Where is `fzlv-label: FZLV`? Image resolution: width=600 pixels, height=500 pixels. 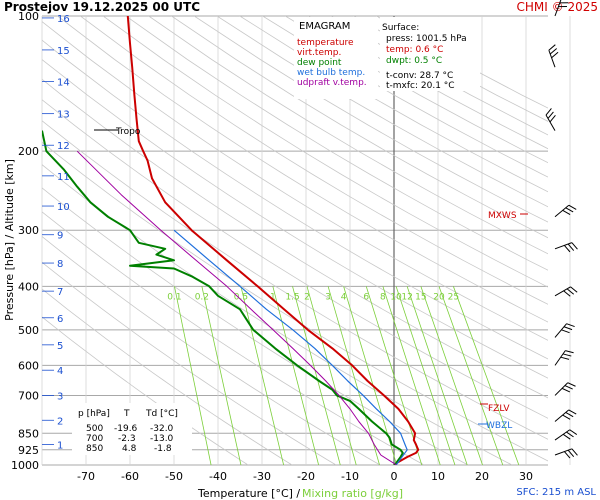
fzlv-label: FZLV is located at coordinates (499, 409).